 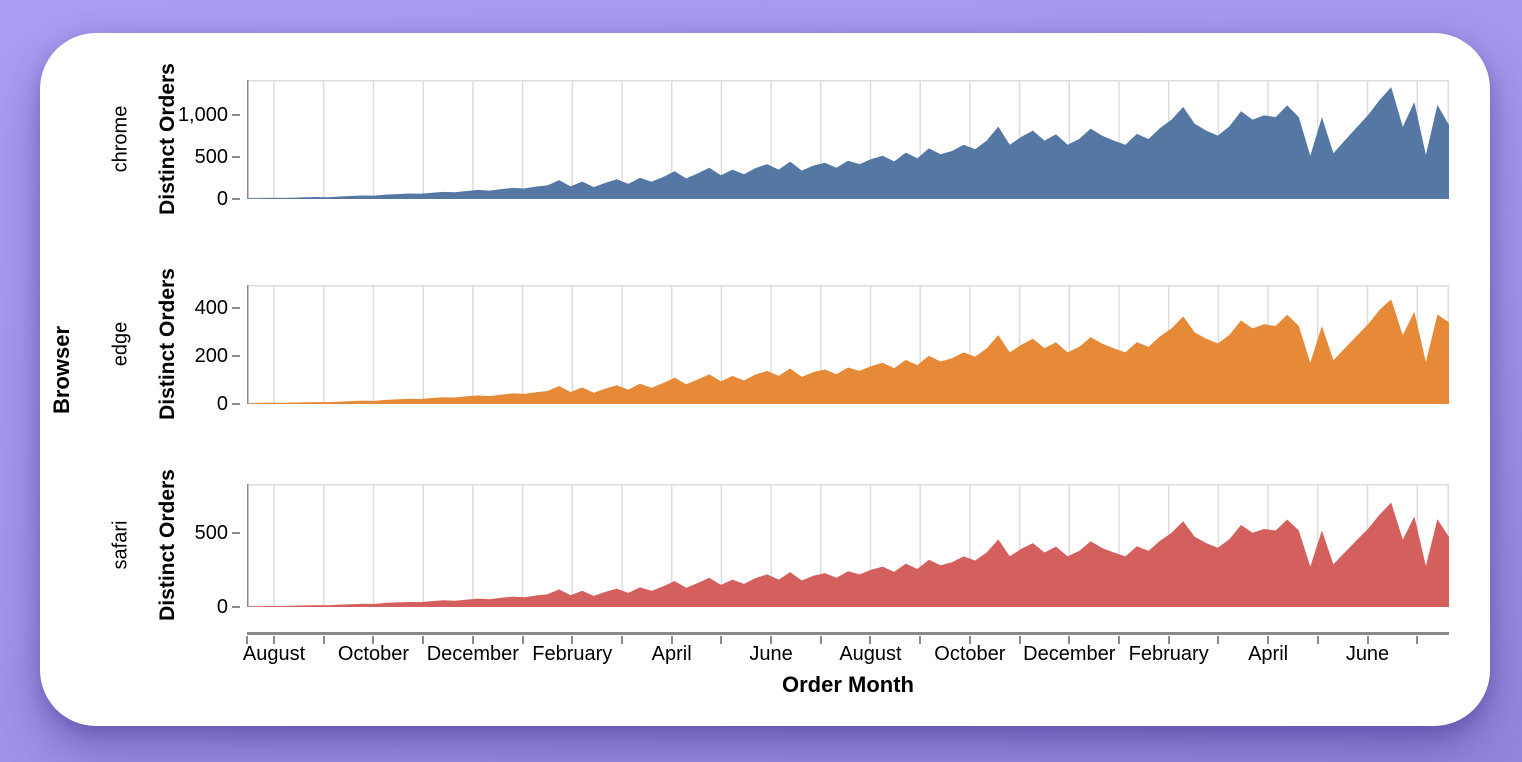 I want to click on y-tick-label-edge-400: 400, so click(x=211, y=308).